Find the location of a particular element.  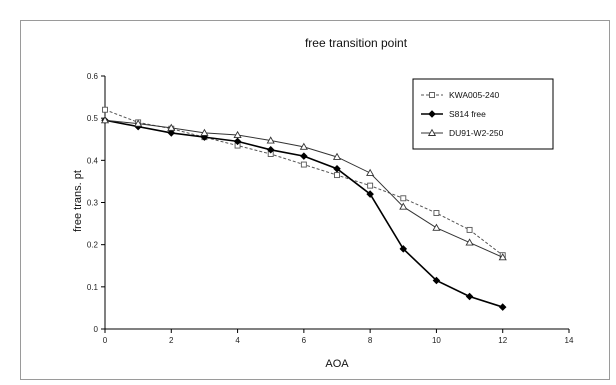

y-tick-label: 0.4 is located at coordinates (93, 160).